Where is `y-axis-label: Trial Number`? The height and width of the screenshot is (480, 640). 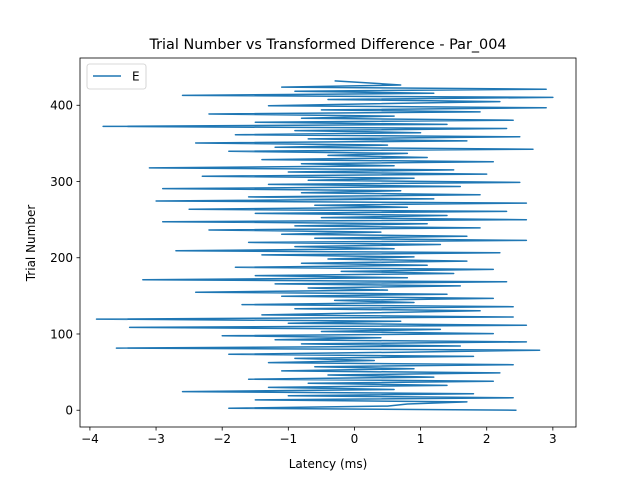 y-axis-label: Trial Number is located at coordinates (31, 244).